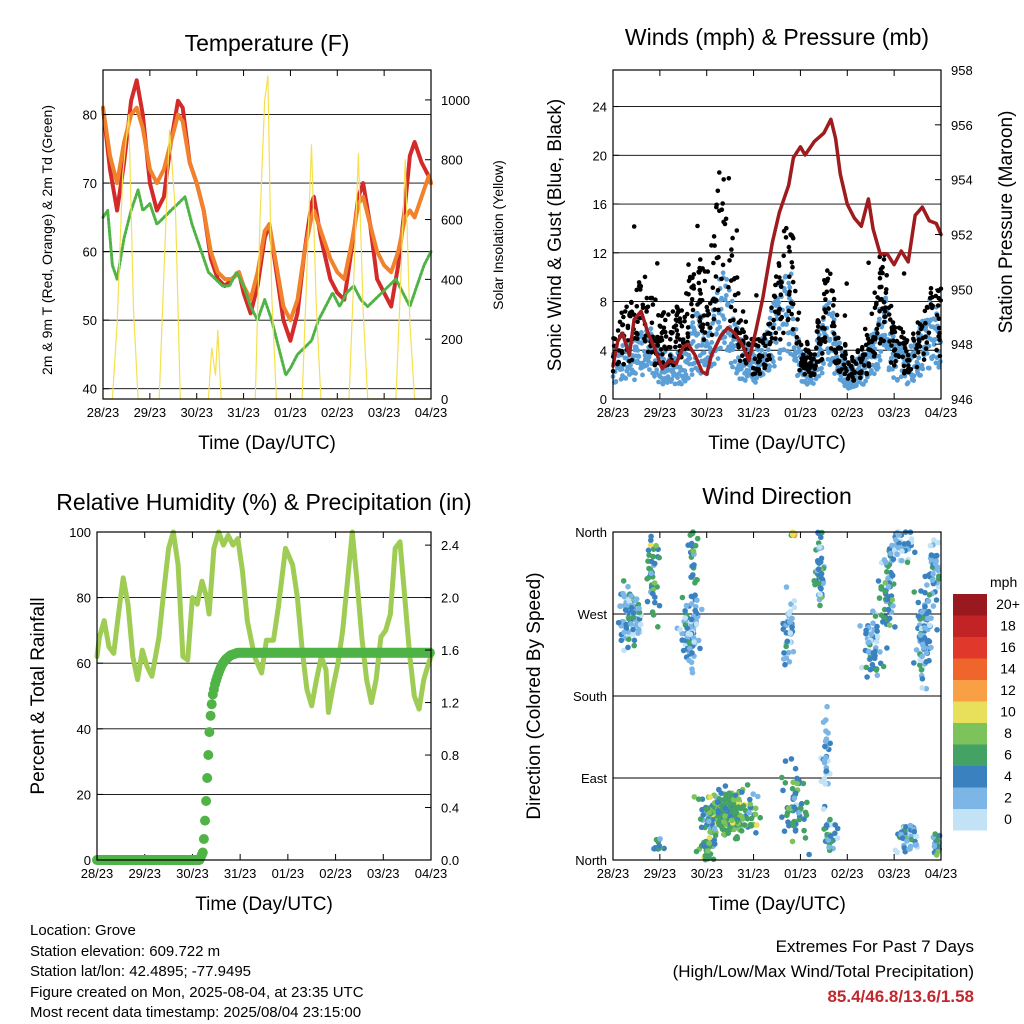 This screenshot has height=1024, width=1024. I want to click on y-axis-label: Percent & Total Rainfall, so click(38, 695).